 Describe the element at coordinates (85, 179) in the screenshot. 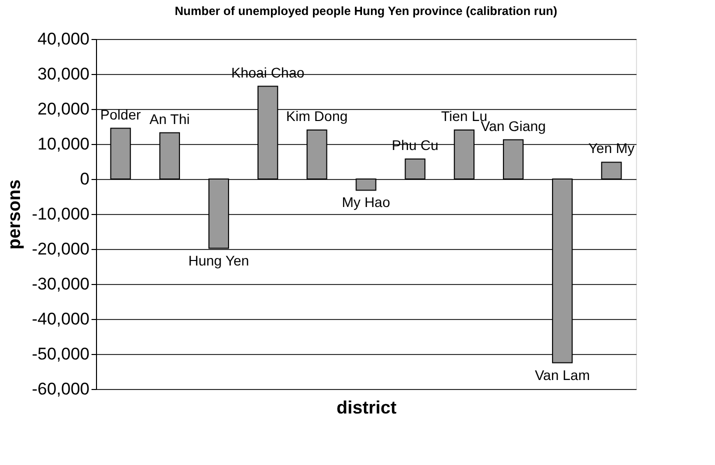

I see `y-tick-label: 0` at that location.